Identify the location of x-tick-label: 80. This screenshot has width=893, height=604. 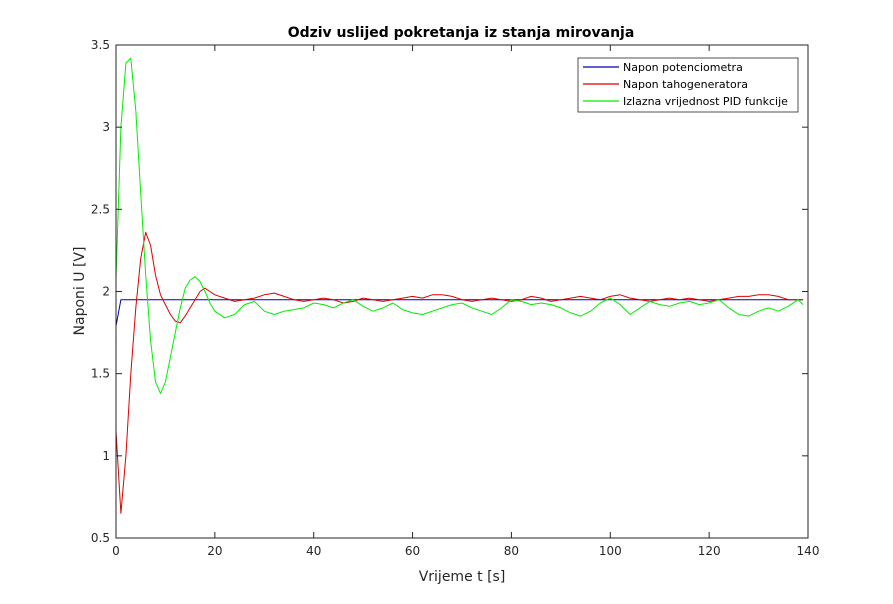
(511, 551).